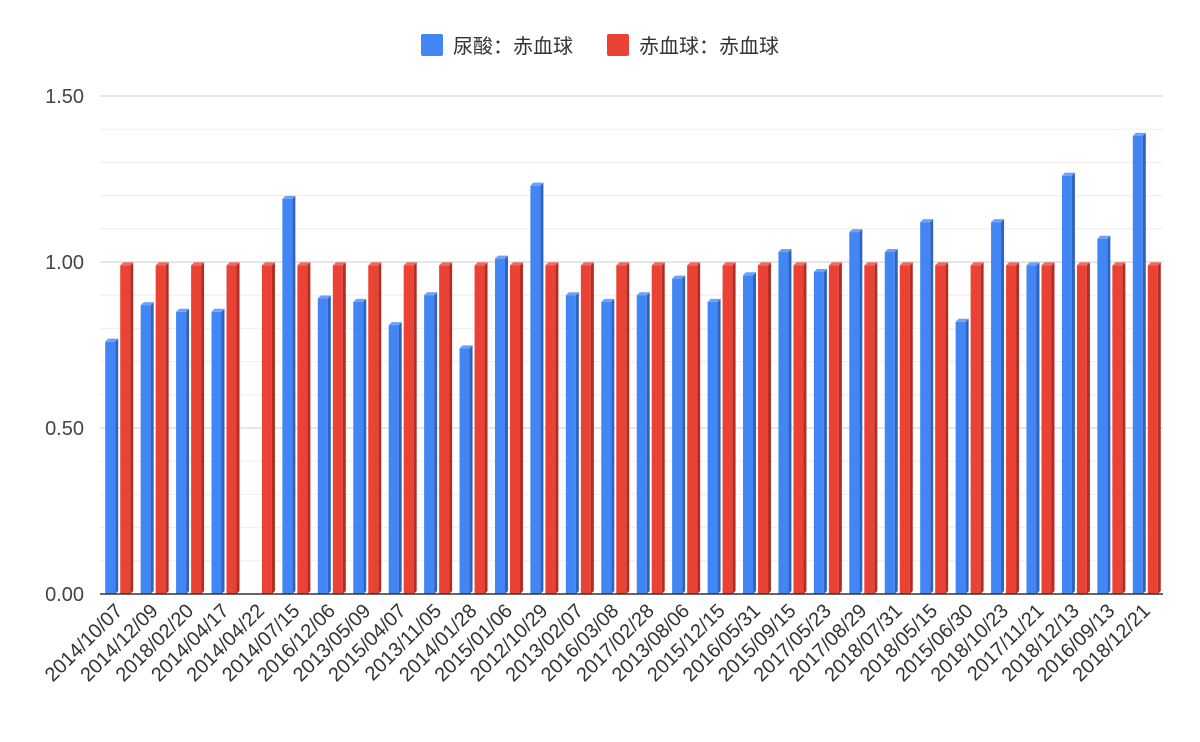  I want to click on legend-item-series-2: 赤血球：赤血球, so click(693, 44).